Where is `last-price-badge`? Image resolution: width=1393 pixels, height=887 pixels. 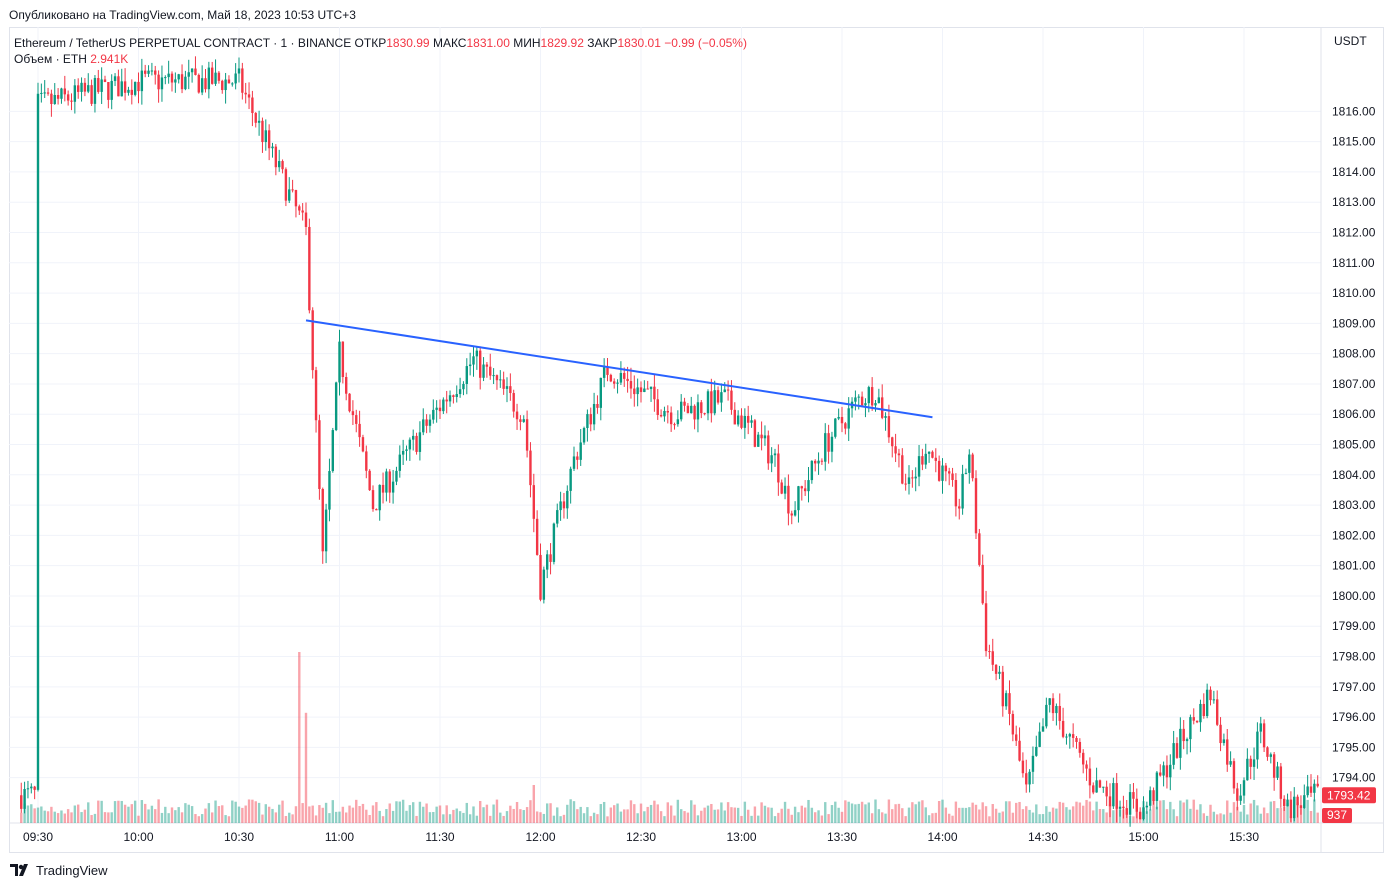 last-price-badge is located at coordinates (1349, 795).